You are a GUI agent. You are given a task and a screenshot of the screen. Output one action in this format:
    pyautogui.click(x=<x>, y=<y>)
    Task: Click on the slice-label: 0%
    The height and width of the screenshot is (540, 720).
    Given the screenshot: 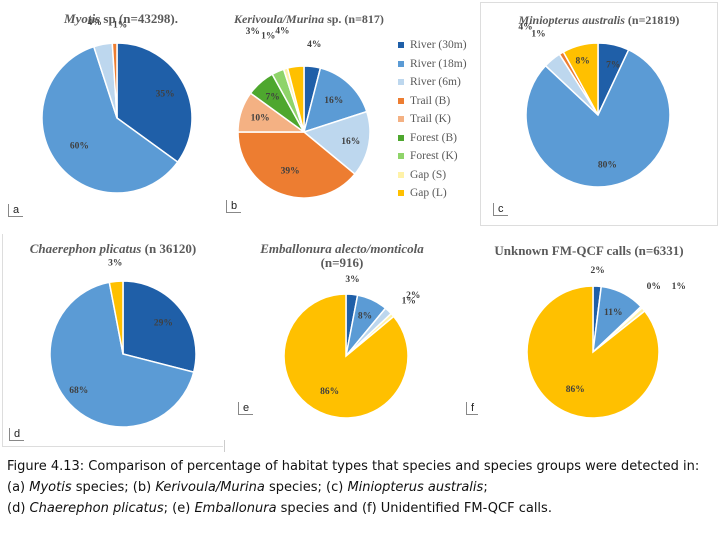 What is the action you would take?
    pyautogui.click(x=654, y=287)
    